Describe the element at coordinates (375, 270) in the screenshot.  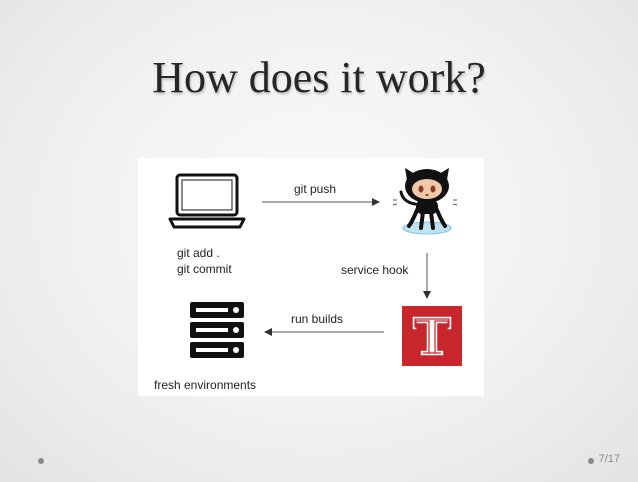
I see `service-hook-label: service hook` at that location.